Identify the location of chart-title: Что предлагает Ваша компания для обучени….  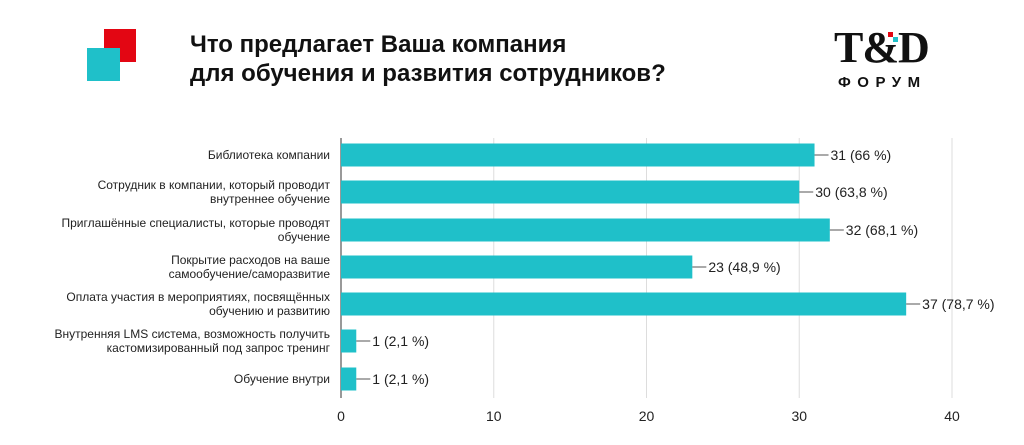
(428, 59).